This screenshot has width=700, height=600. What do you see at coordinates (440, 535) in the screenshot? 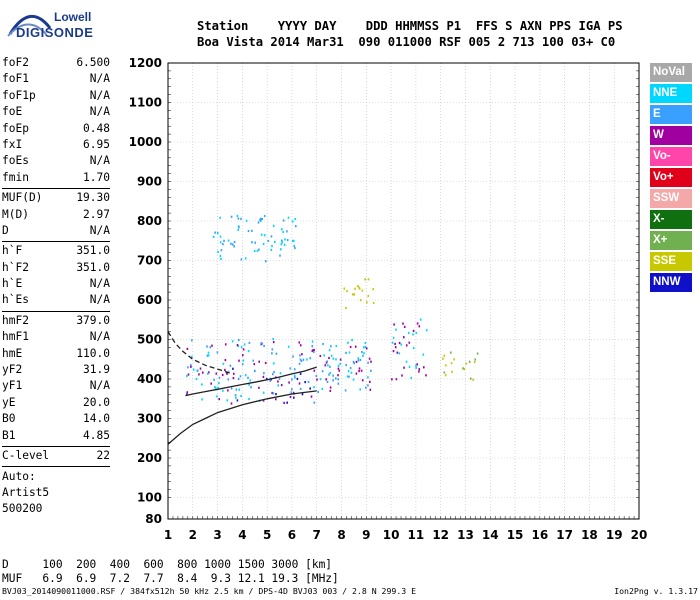
I see `x-tick-label: 12` at bounding box center [440, 535].